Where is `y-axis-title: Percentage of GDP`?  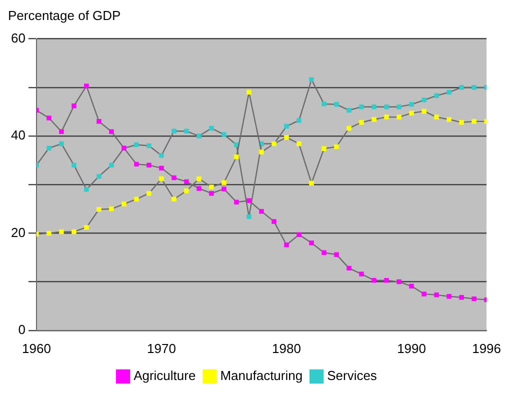
y-axis-title: Percentage of GDP is located at coordinates (65, 16).